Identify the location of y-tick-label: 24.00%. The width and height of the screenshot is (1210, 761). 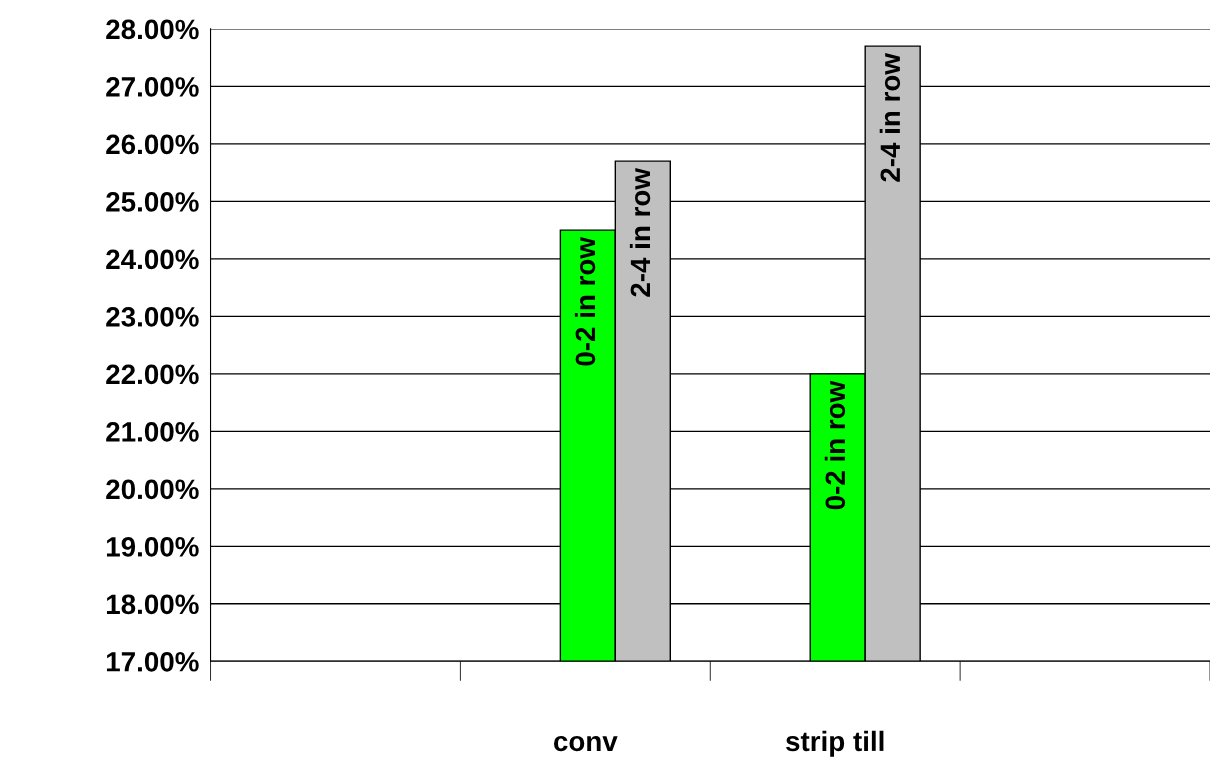
(152, 259).